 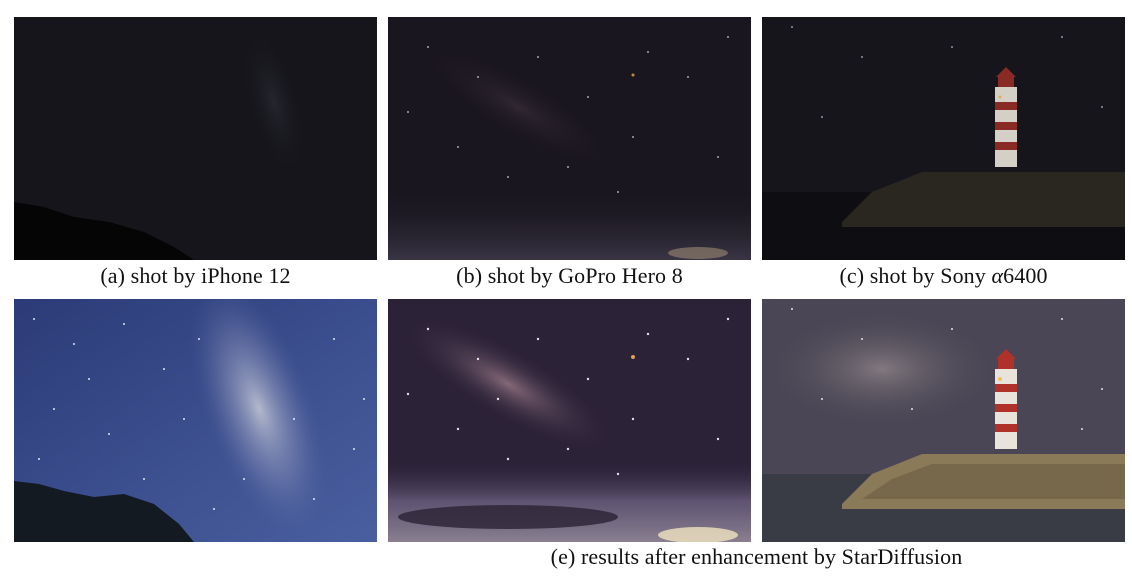 I want to click on caption-c: (c) shot by Sony α6400, so click(x=943, y=276).